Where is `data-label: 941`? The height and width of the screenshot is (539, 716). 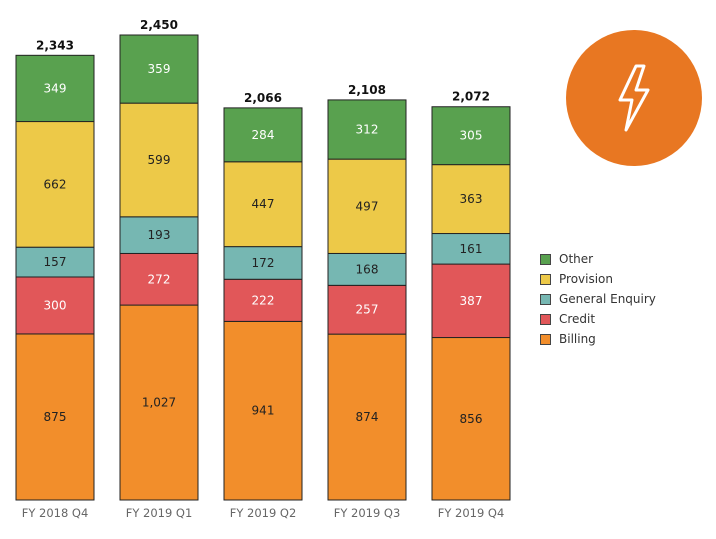
data-label: 941 is located at coordinates (263, 411).